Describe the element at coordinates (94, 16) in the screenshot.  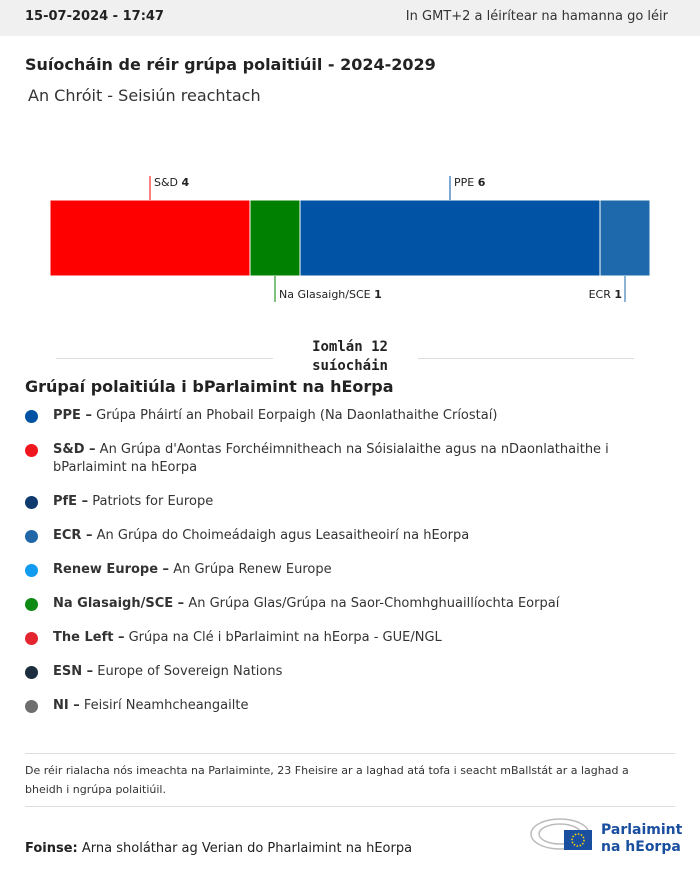
I see `date: 15-07-2024 - 17:47` at that location.